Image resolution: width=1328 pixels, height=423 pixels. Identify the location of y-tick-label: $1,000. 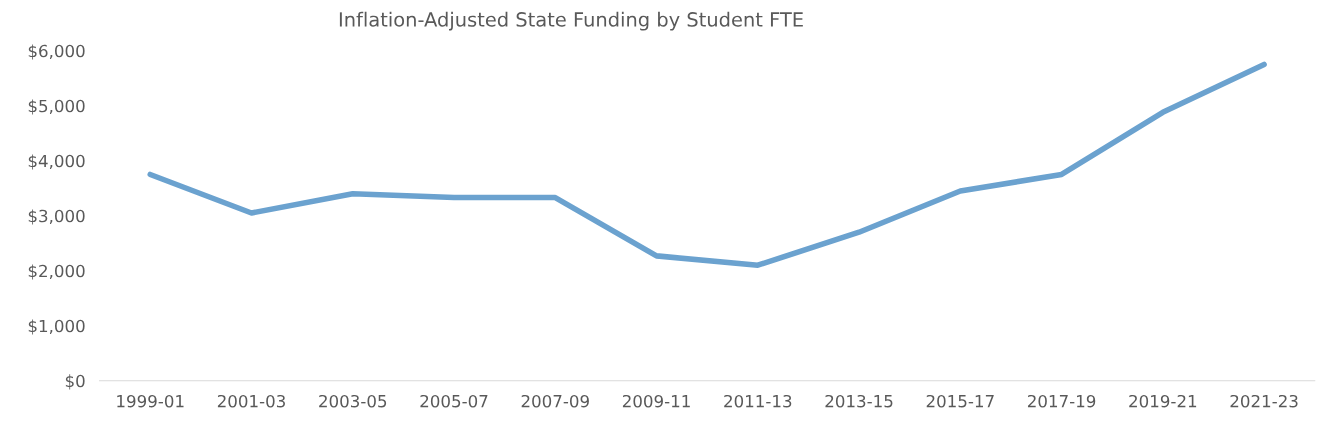
(56, 327).